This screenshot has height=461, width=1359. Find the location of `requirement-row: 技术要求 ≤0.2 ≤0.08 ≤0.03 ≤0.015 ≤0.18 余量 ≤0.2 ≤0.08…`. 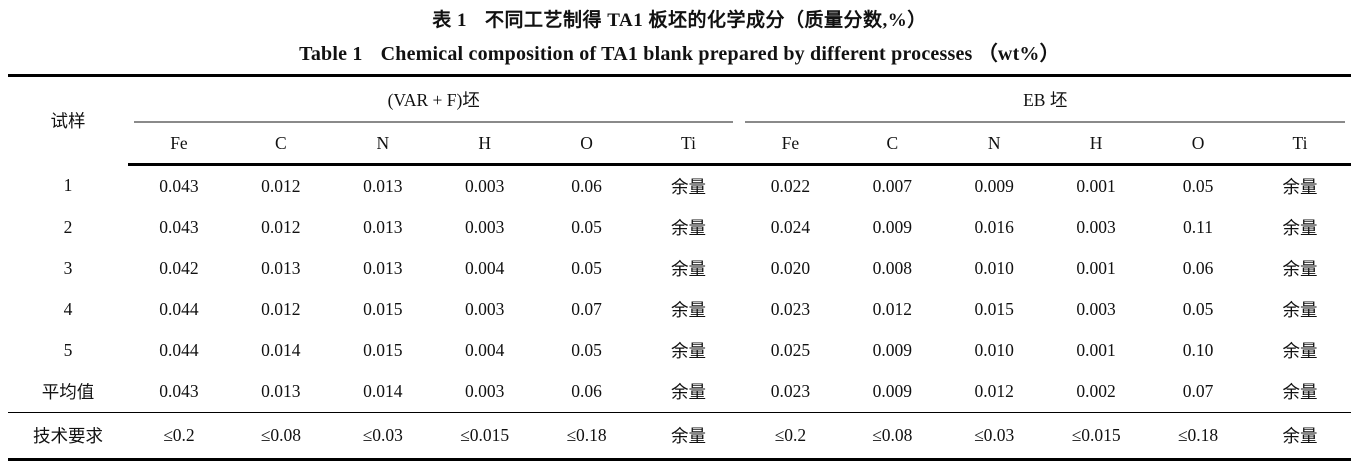

requirement-row: 技术要求 ≤0.2 ≤0.08 ≤0.03 ≤0.015 ≤0.18 余量 ≤0.2 ≤0.08… is located at coordinates (679, 436).